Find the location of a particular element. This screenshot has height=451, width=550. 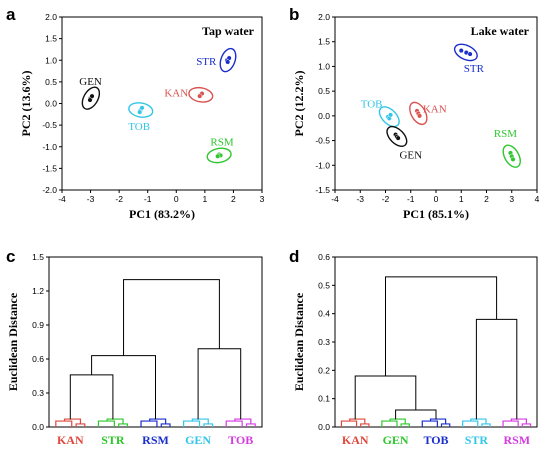

x-axis-title: PC1 (83.2%) is located at coordinates (162, 214).